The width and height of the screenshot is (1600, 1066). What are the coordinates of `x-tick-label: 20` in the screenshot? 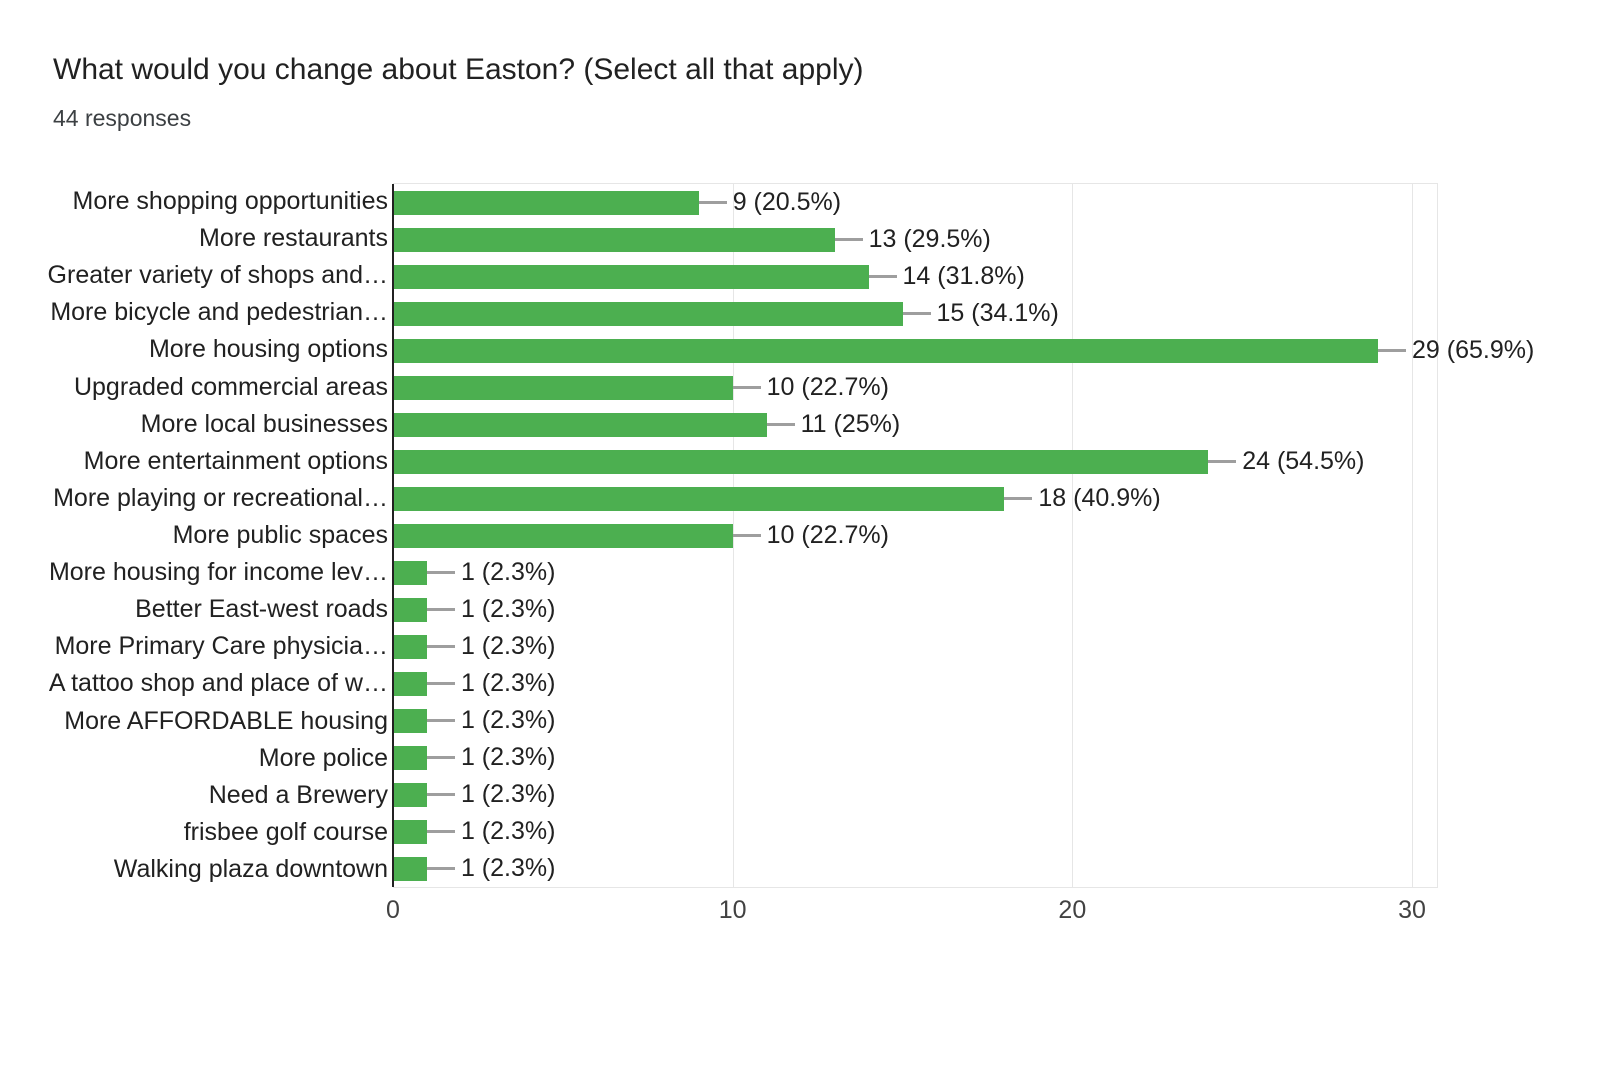 It's located at (1072, 910).